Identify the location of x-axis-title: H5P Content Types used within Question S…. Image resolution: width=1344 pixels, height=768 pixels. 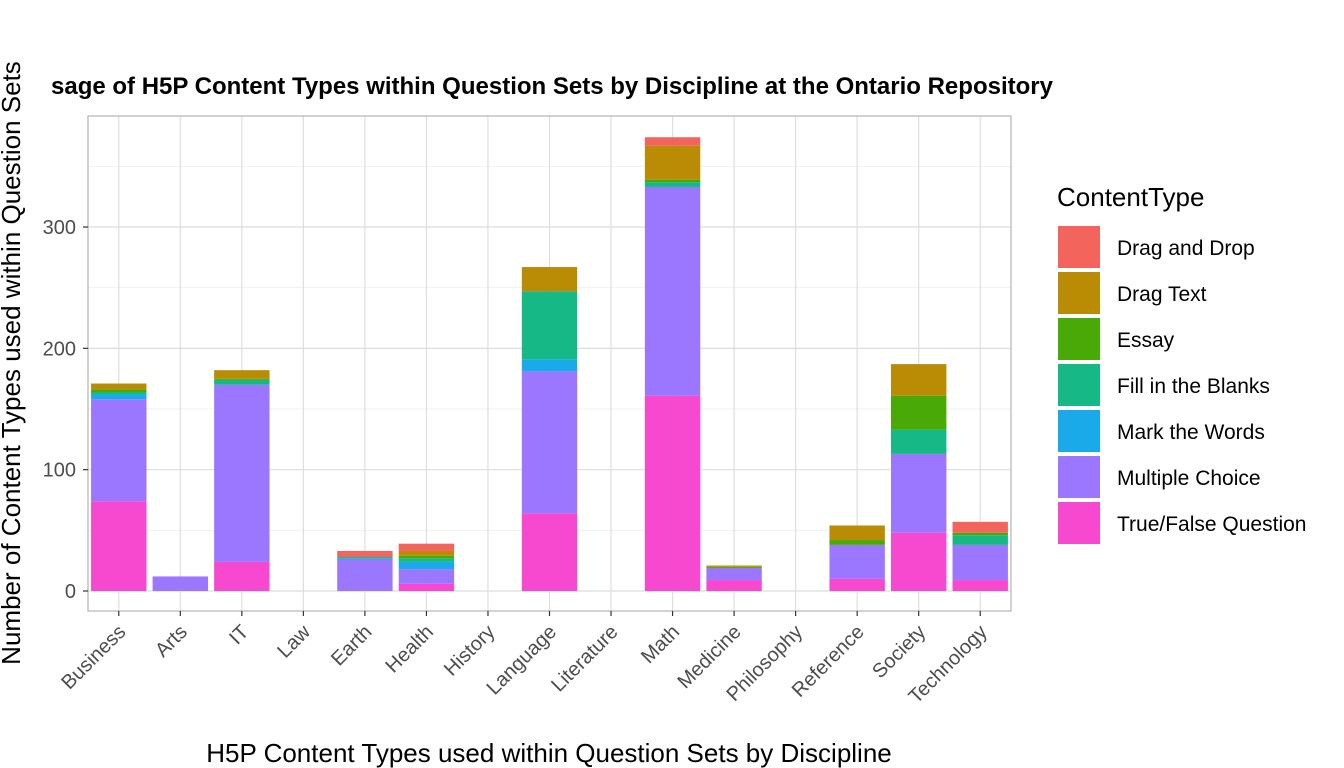
(549, 753).